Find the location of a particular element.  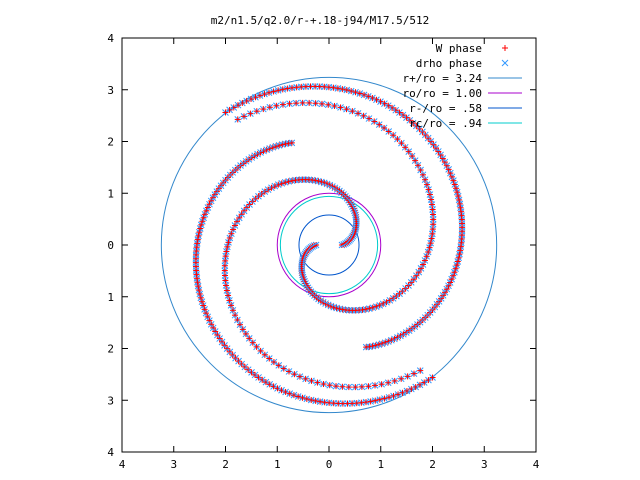

y-tick-label: 4 is located at coordinates (110, 38).